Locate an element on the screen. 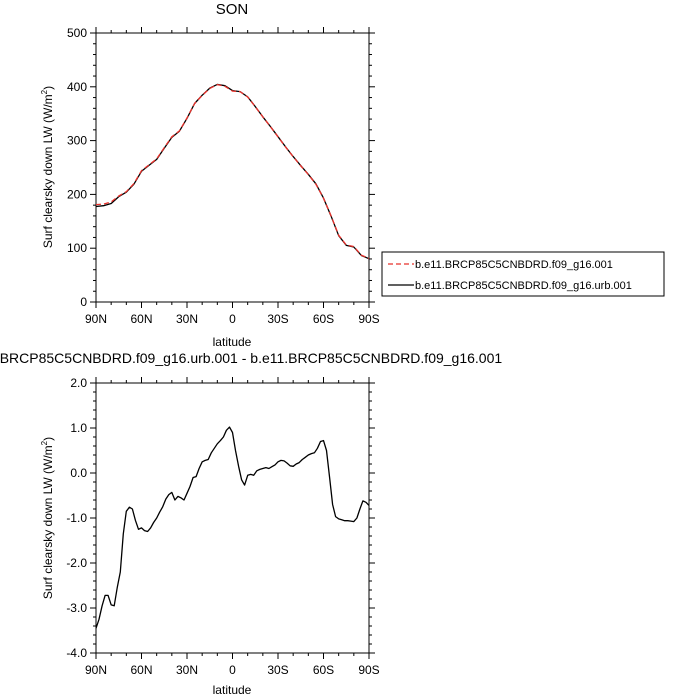  top-y-tick-label: 0 is located at coordinates (83, 302).